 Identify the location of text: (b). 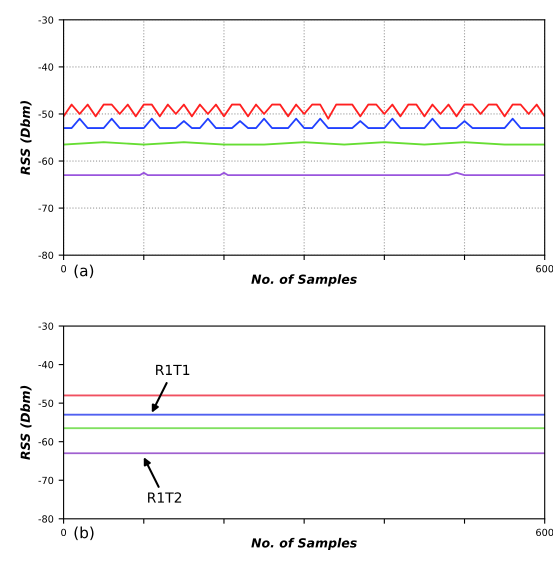
(84, 533).